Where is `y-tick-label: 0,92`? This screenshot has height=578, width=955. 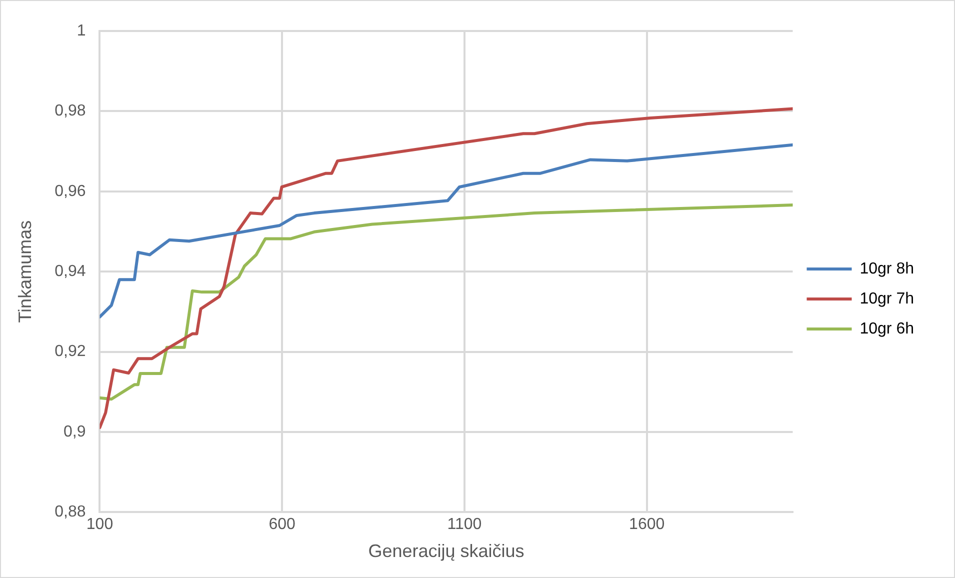 y-tick-label: 0,92 is located at coordinates (70, 351).